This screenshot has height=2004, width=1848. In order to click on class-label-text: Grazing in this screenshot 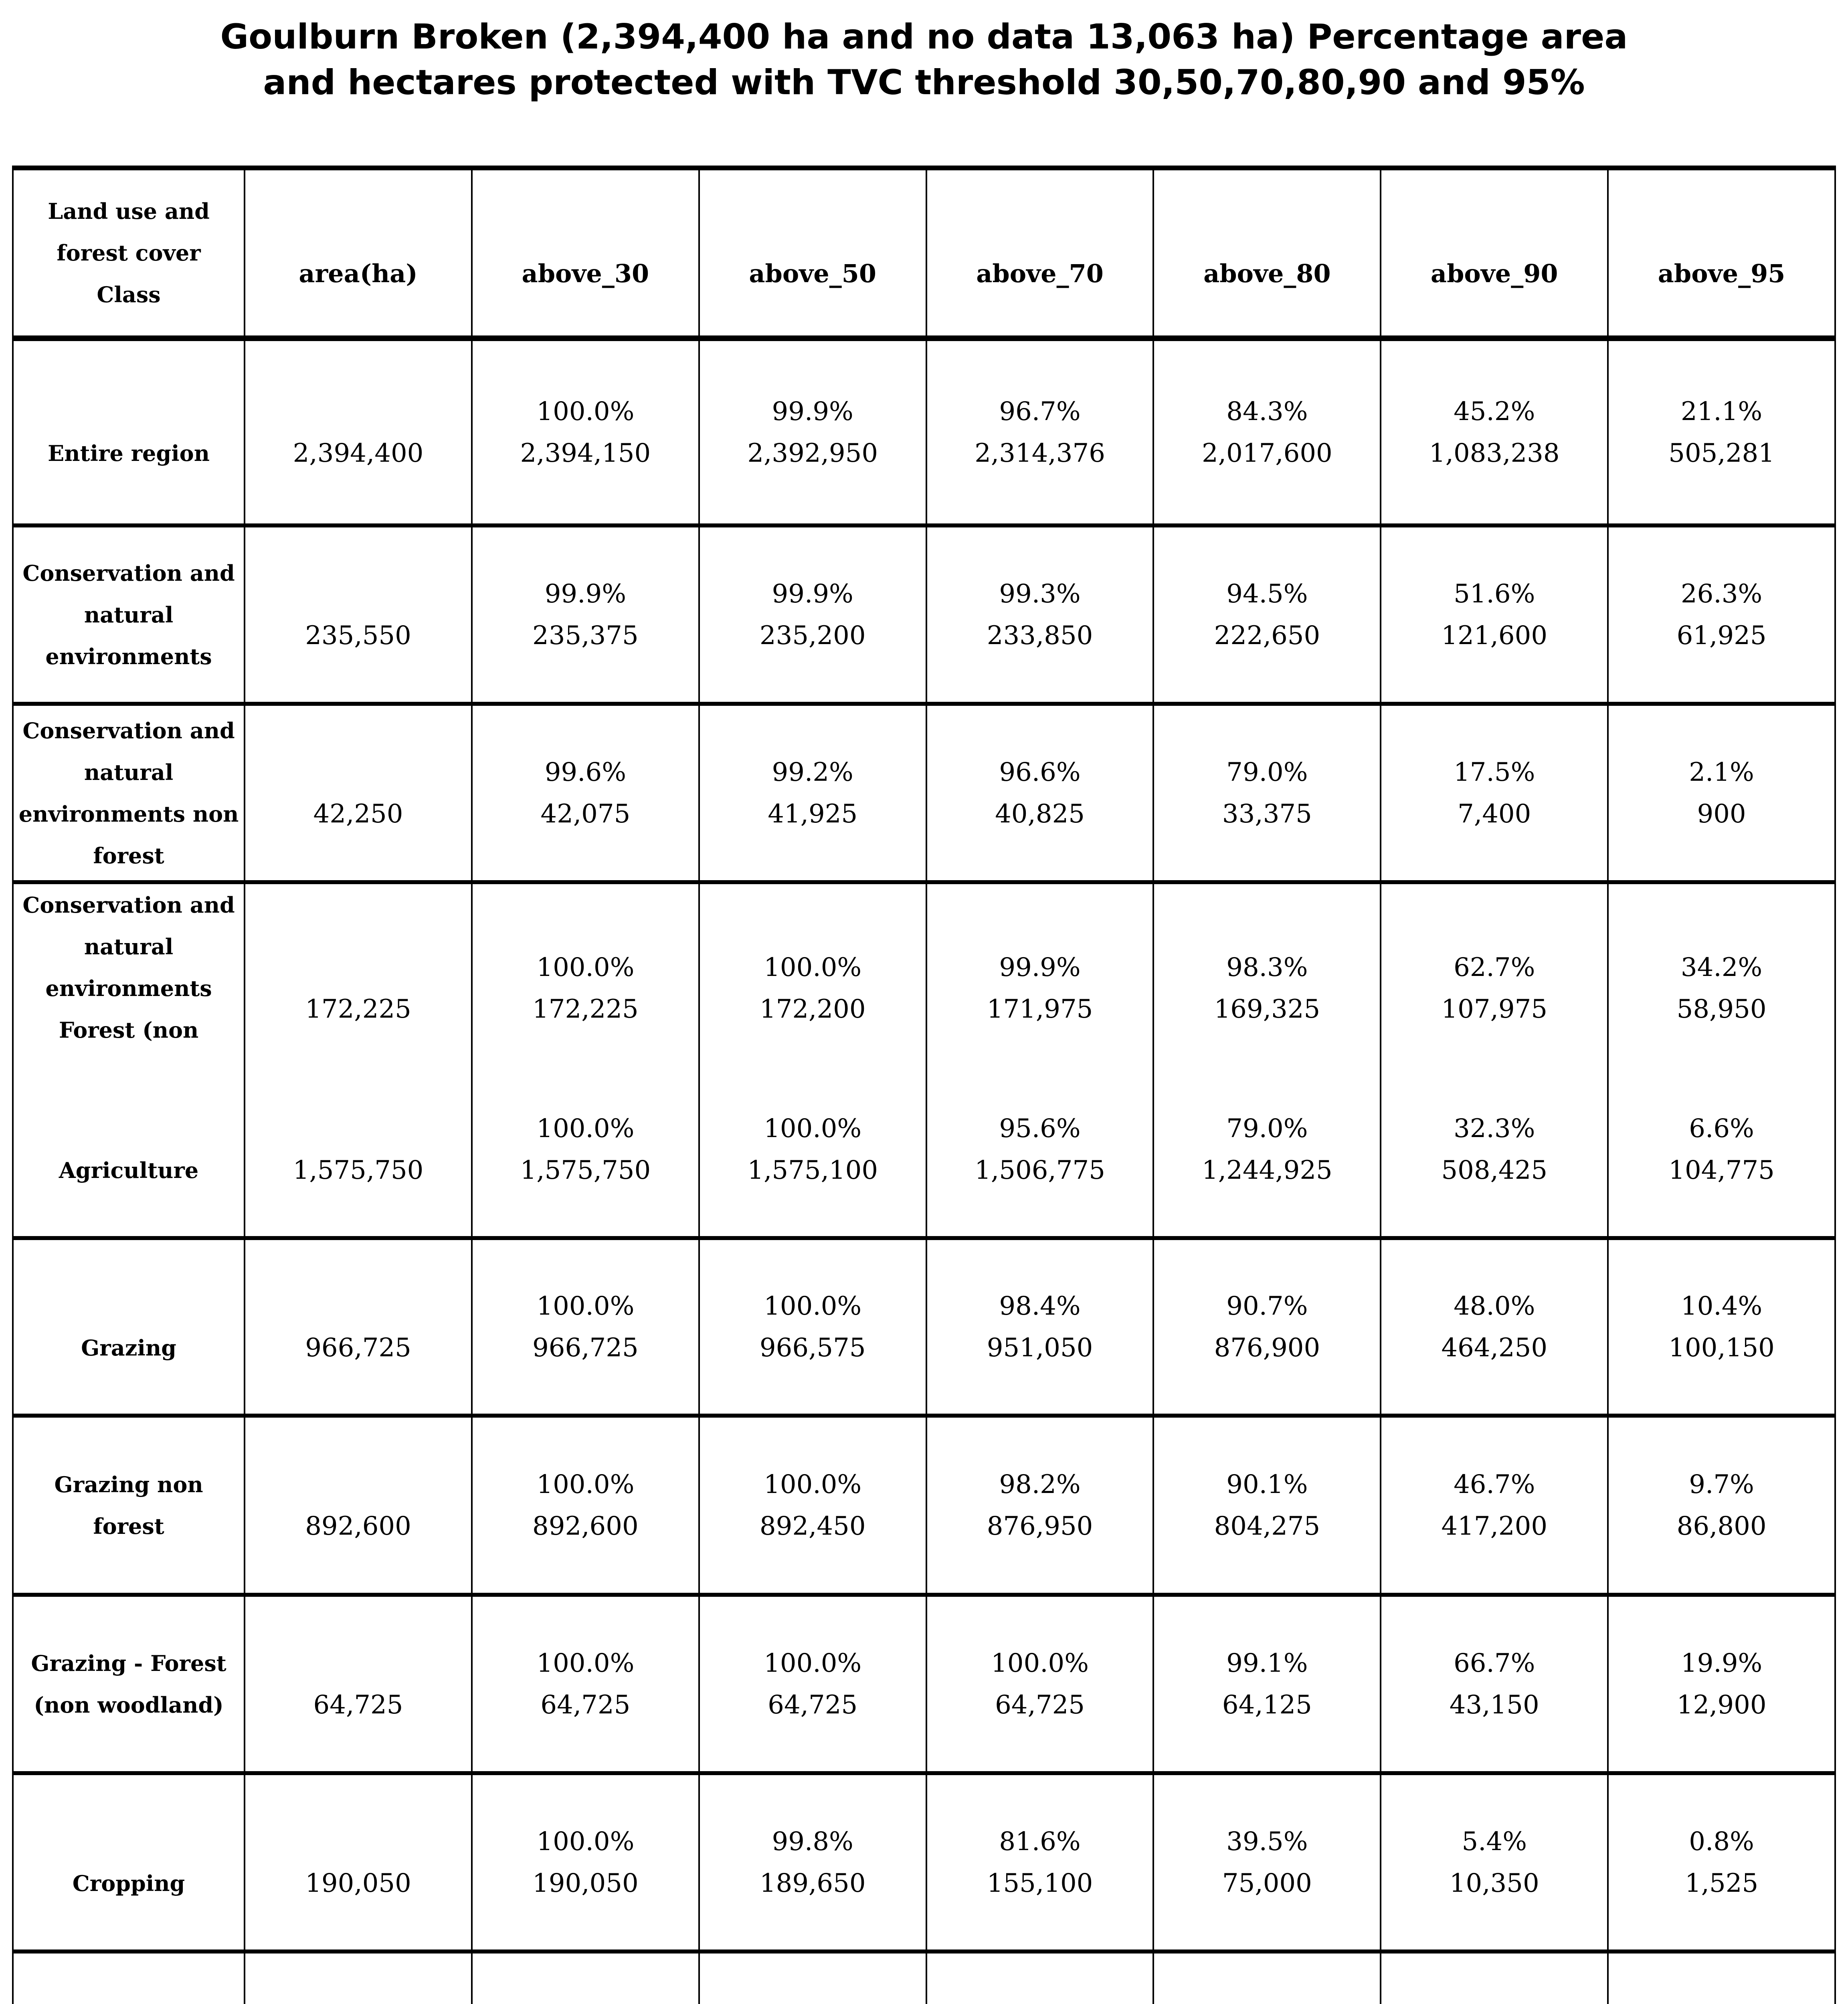, I will do `click(128, 1327)`.